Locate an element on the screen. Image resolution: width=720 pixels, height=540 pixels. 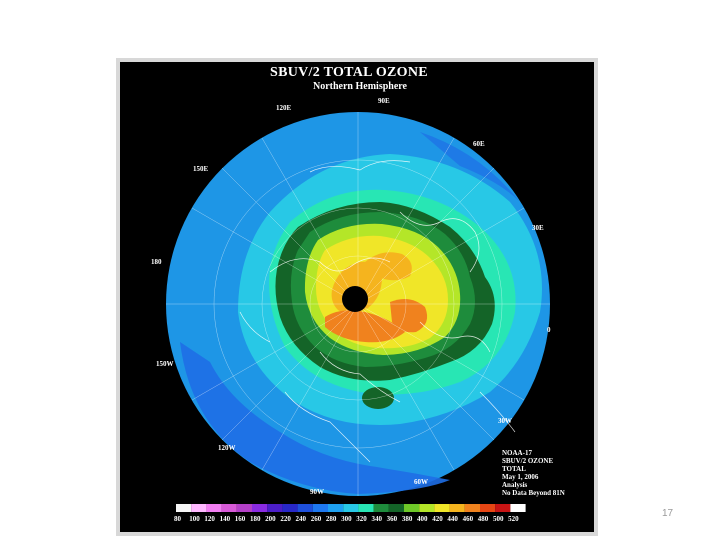
map-title: SBUV/2 TOTAL OZONE is located at coordinates (349, 72).